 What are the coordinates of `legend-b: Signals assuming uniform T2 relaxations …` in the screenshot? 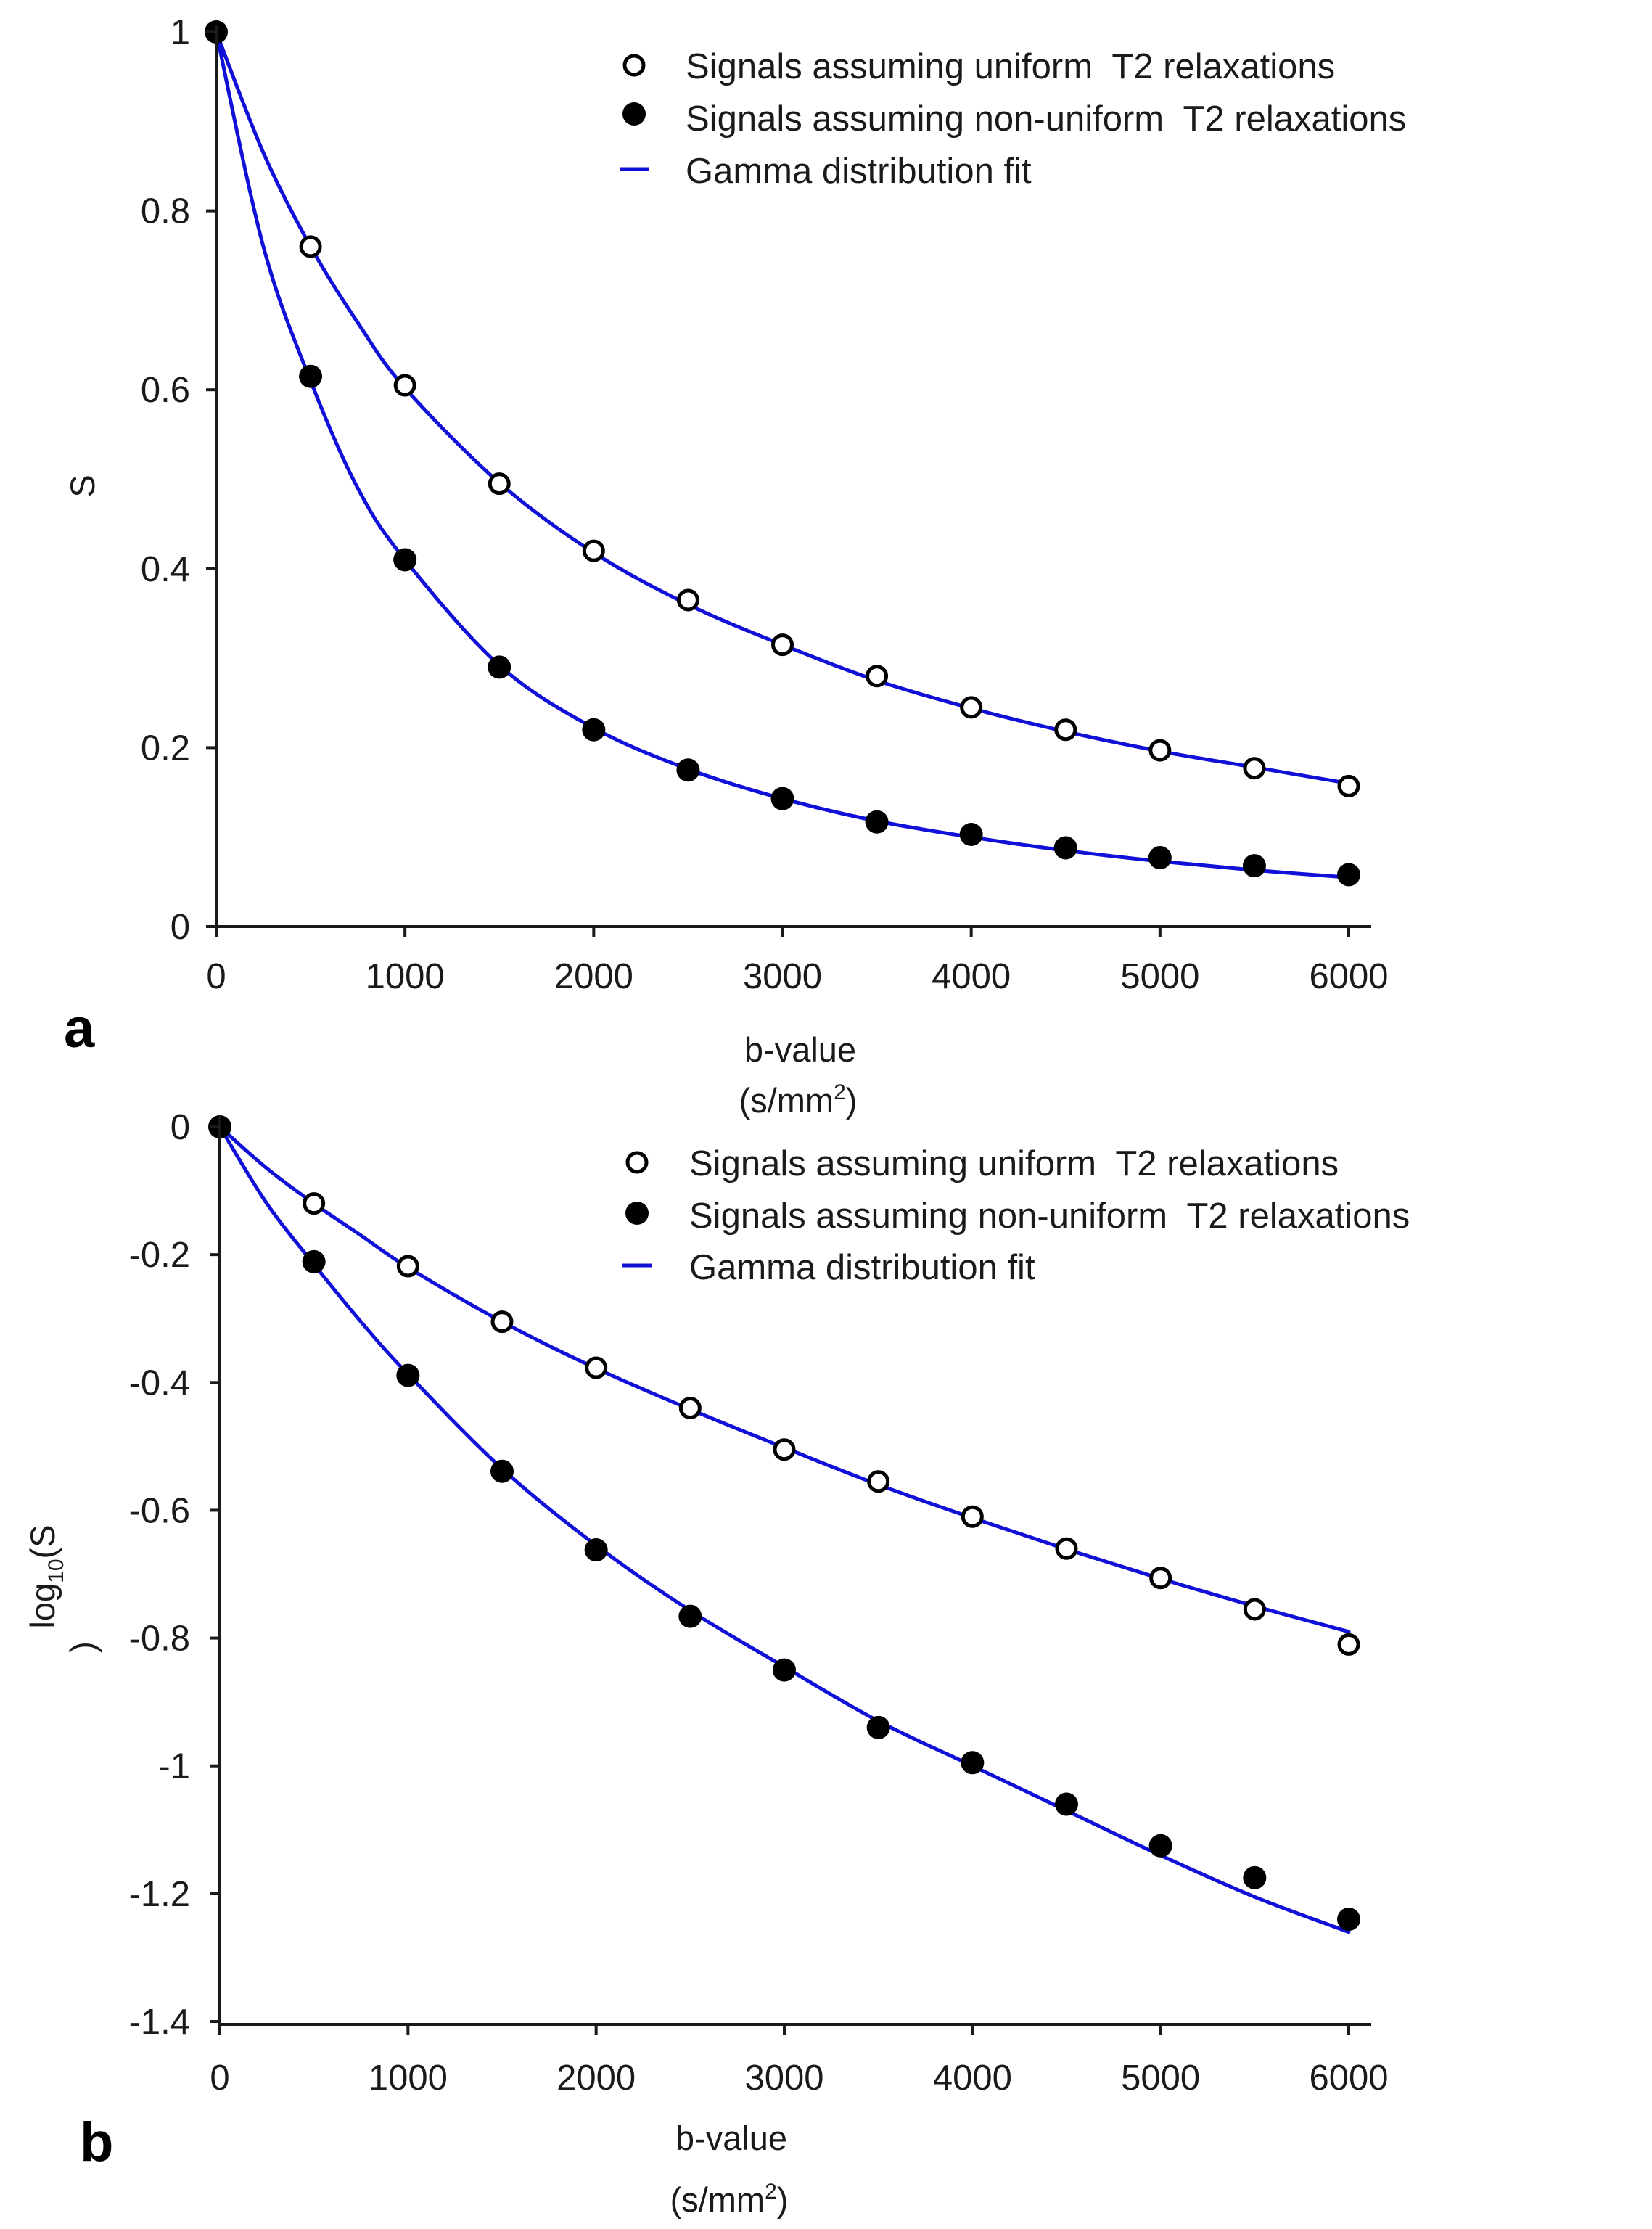 It's located at (1016, 1215).